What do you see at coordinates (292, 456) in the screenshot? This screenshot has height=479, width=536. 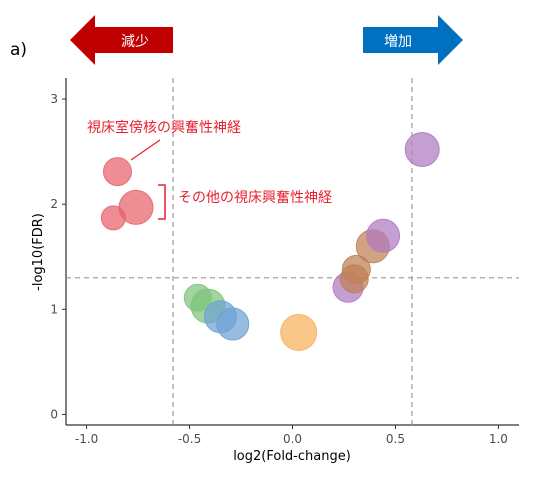 I see `x-axis-title: log2(Fold-change)` at bounding box center [292, 456].